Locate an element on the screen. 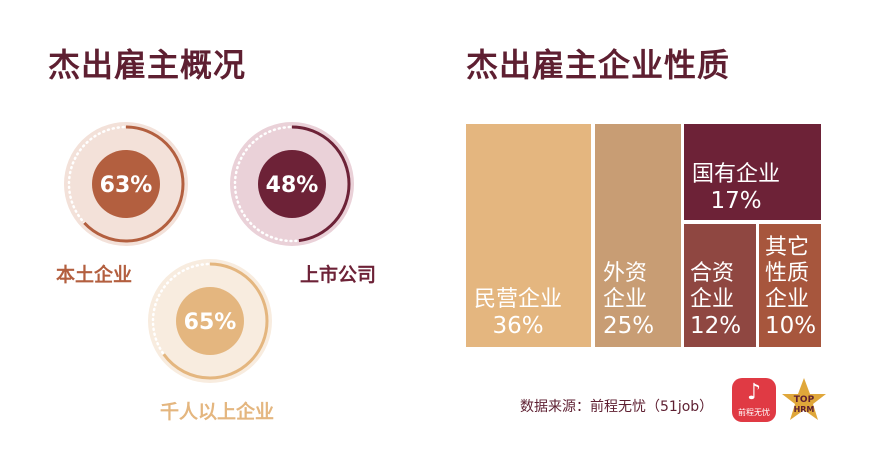 This screenshot has width=889, height=475. top-hrm-logo: TOP HRM is located at coordinates (804, 399).